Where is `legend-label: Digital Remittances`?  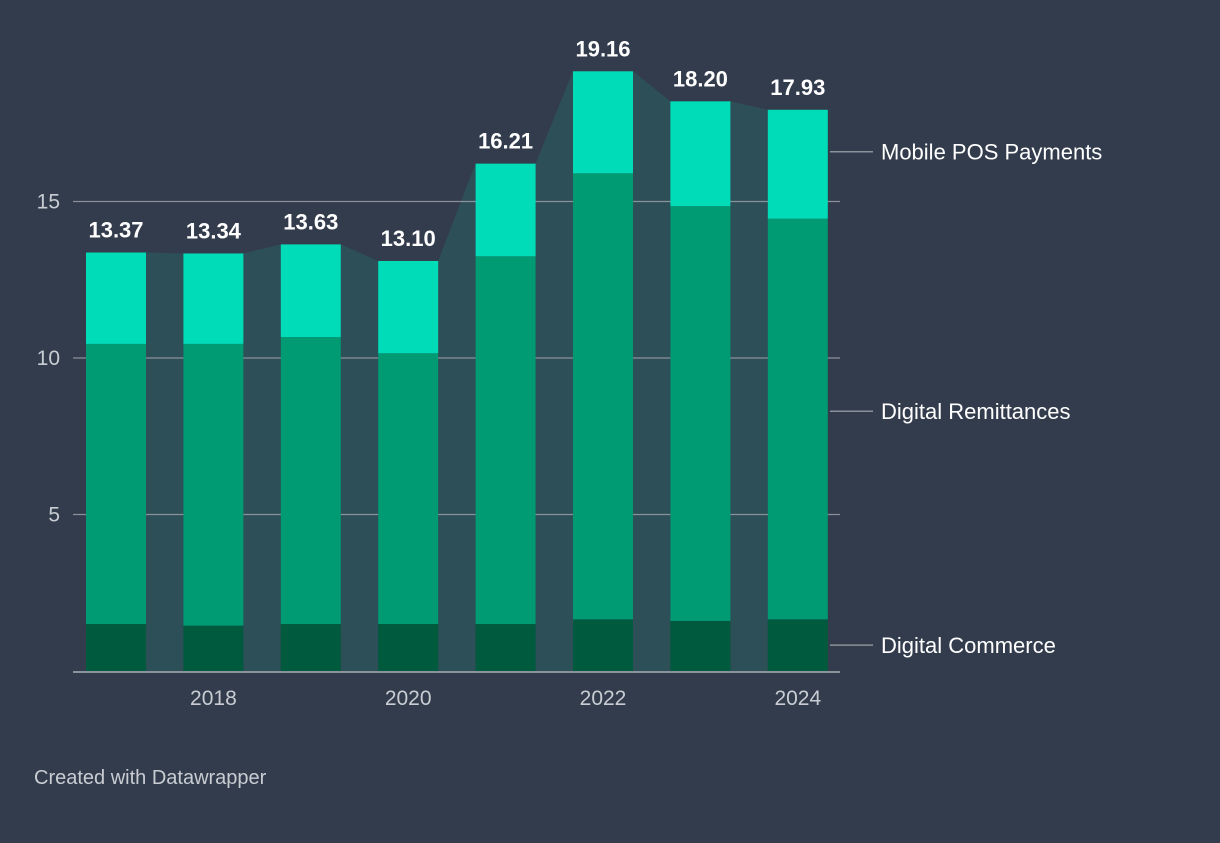 legend-label: Digital Remittances is located at coordinates (976, 411).